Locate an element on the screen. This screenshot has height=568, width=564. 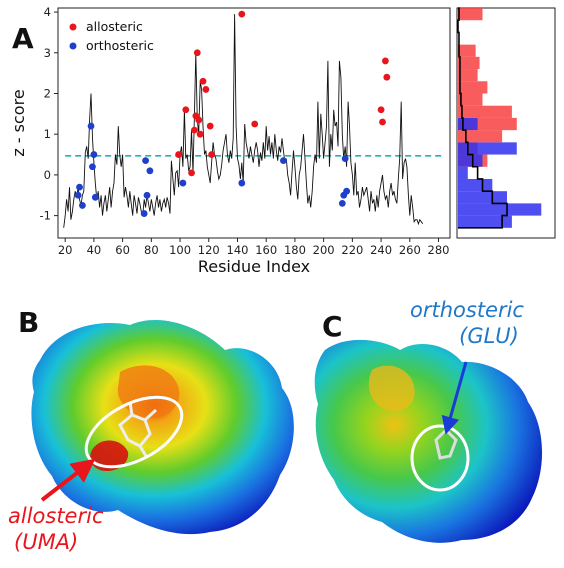
x-tick-label: 240 is located at coordinates (381, 250).